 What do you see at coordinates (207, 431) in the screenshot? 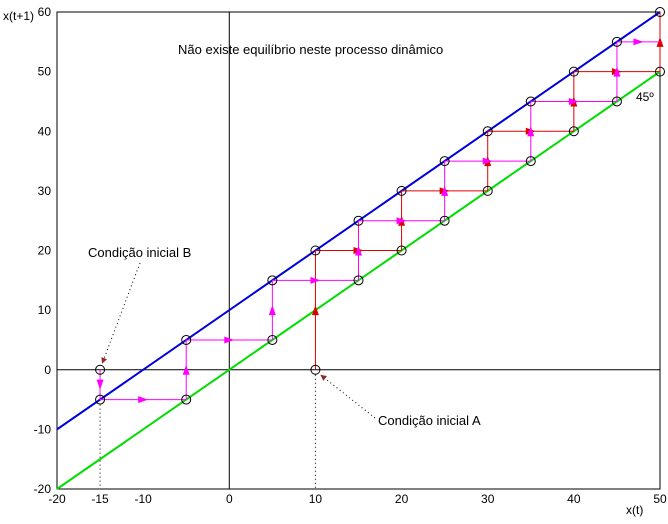
I see `guide-lines` at bounding box center [207, 431].